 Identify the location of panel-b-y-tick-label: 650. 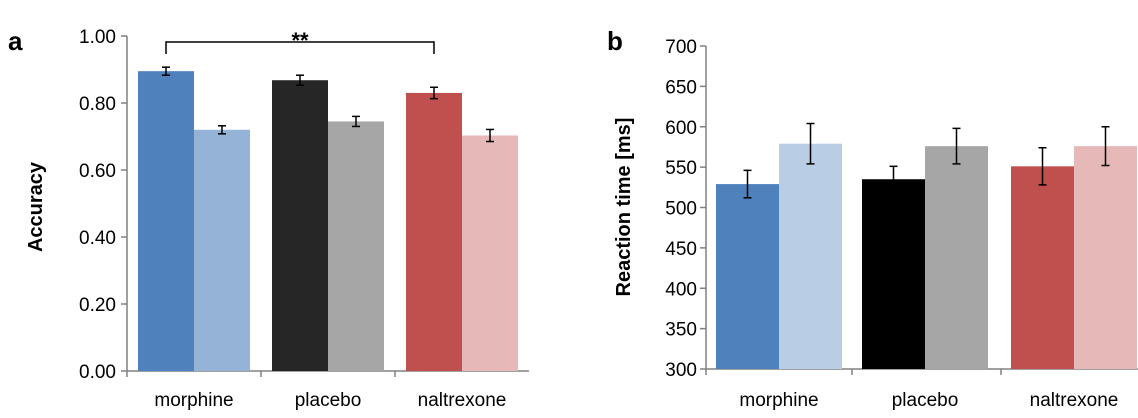
(681, 87).